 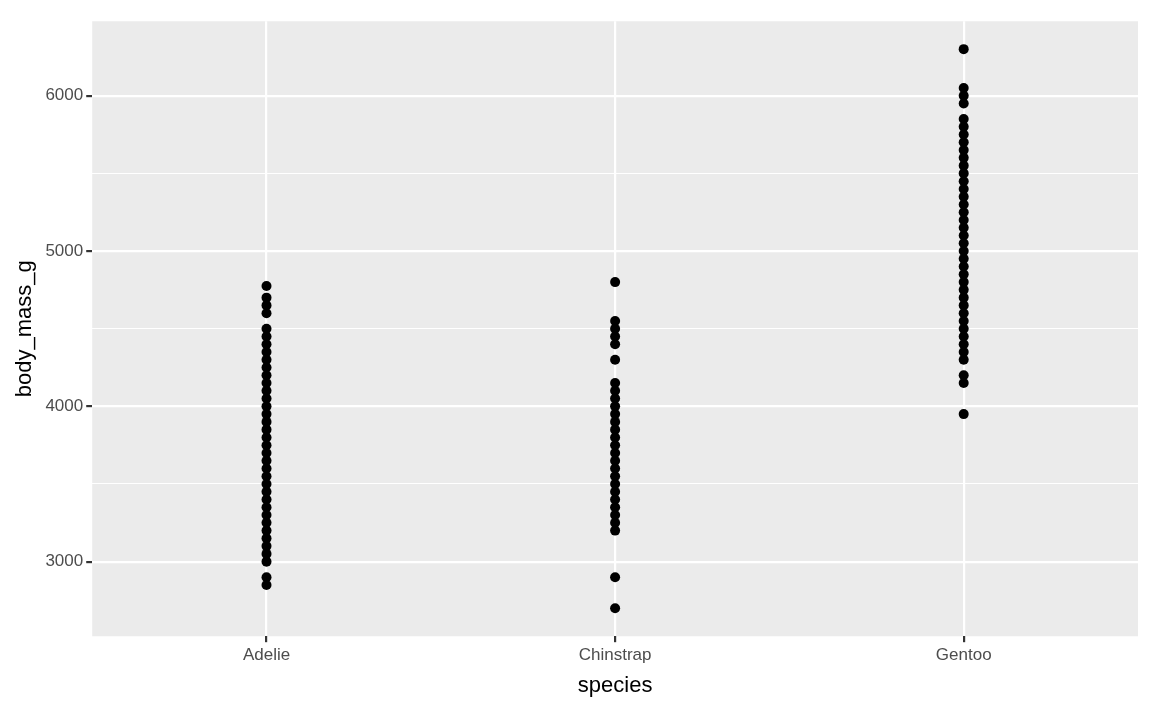 What do you see at coordinates (64, 95) in the screenshot?
I see `y-tick-label: 6000` at bounding box center [64, 95].